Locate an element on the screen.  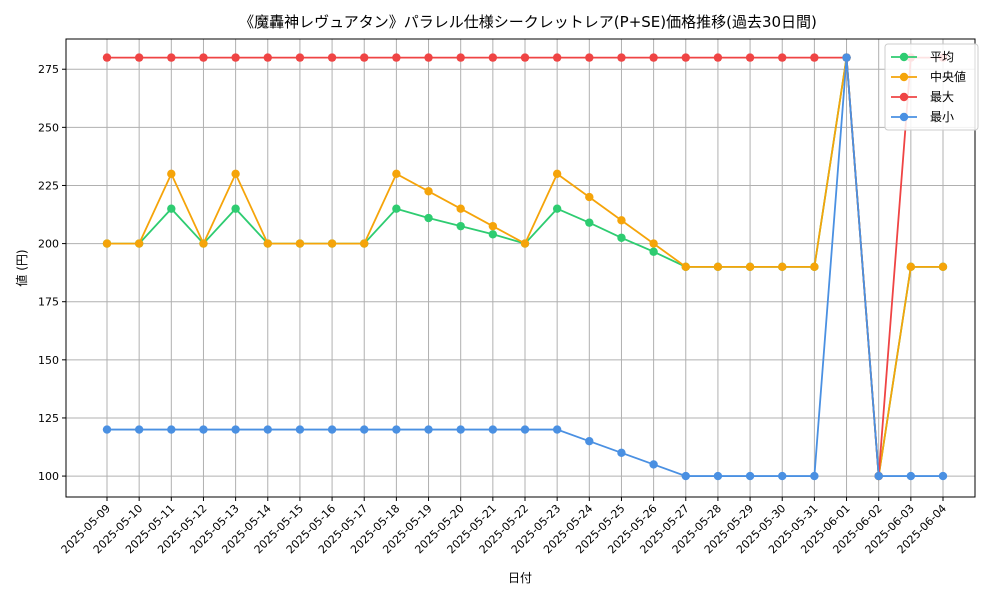
legend-item: 最大 is located at coordinates (922, 97).